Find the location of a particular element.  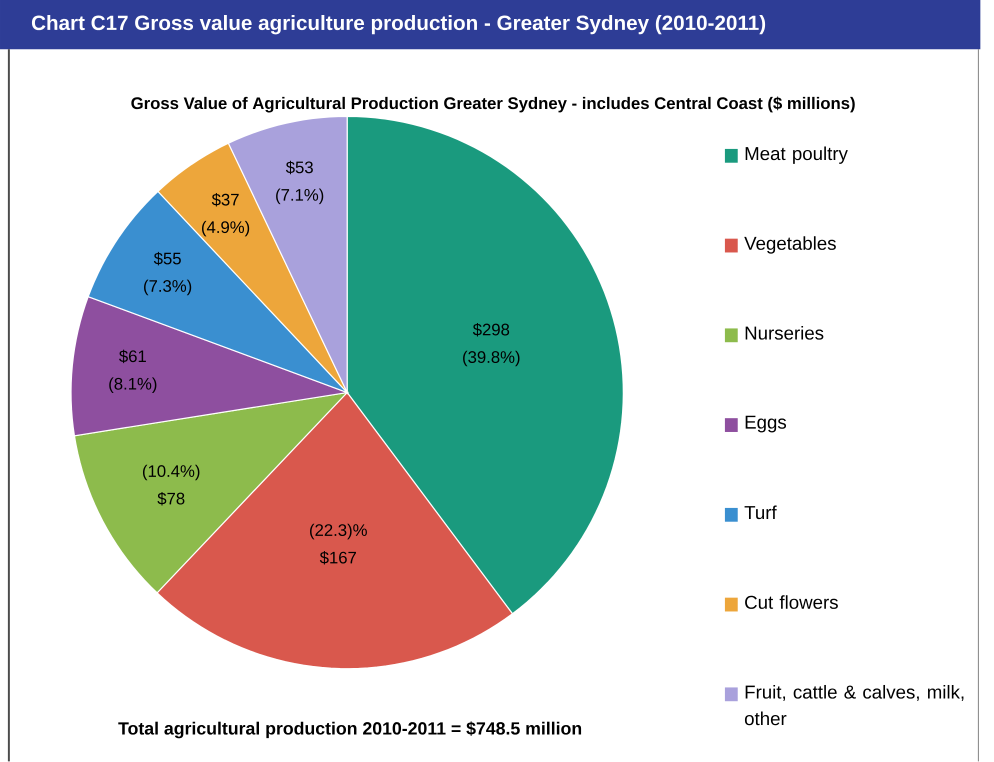

legend-label: Fruit, cattle & calves, milk, other is located at coordinates (854, 705).